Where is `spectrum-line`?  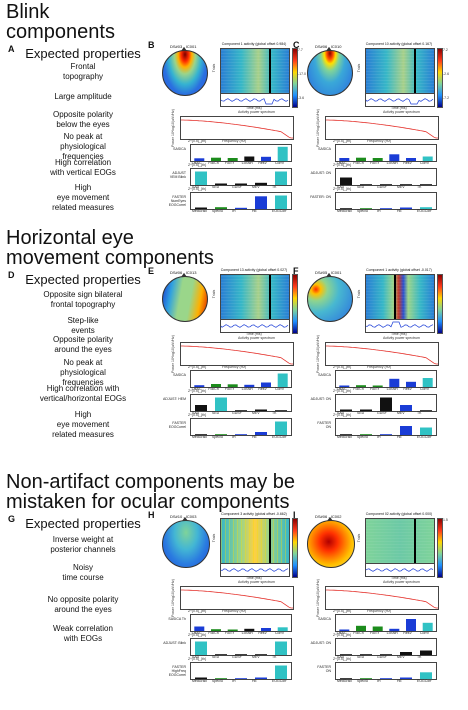
spectrum-line is located at coordinates (237, 355).